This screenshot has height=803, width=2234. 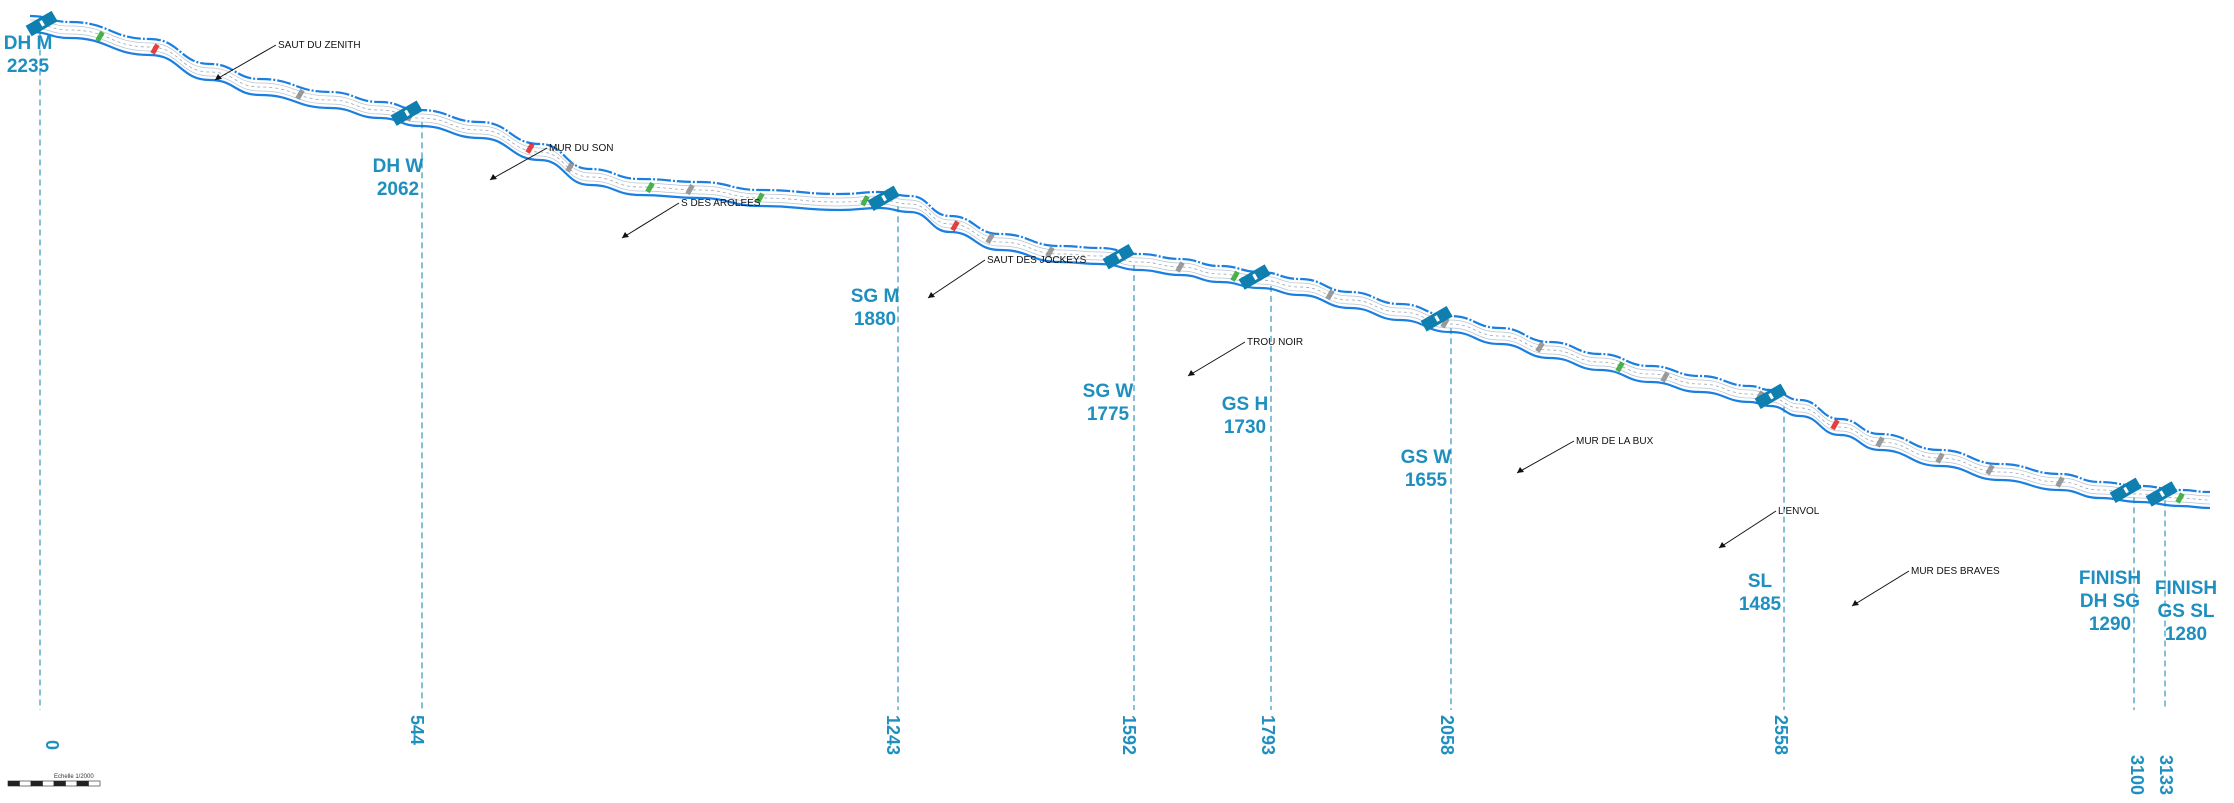 What do you see at coordinates (893, 735) in the screenshot?
I see `distance-label-sg-m: 1243` at bounding box center [893, 735].